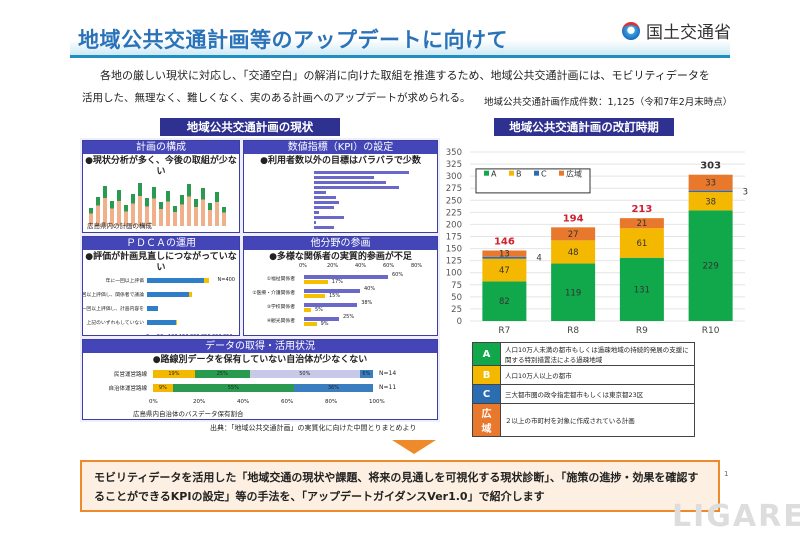  I want to click on panel-header: 他分野の参画, so click(340, 243).